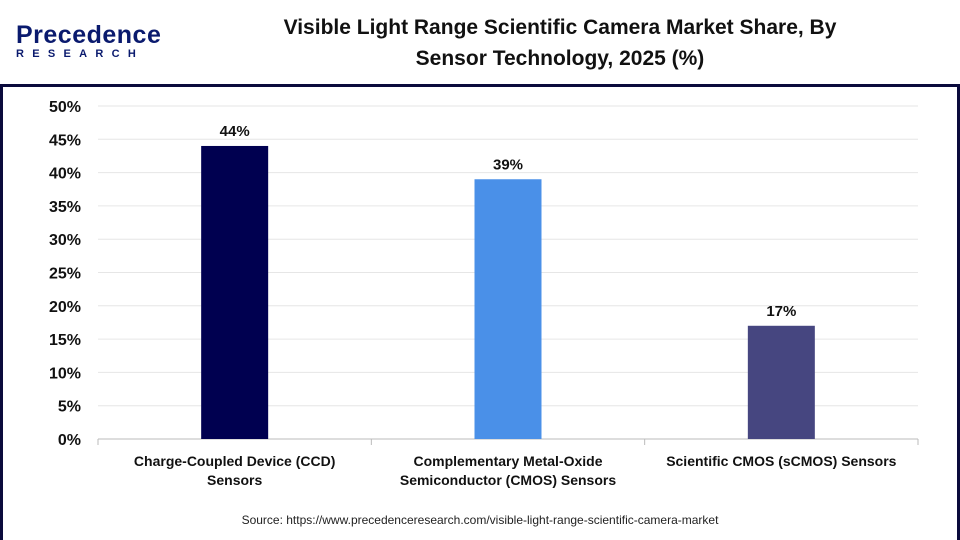 Image resolution: width=960 pixels, height=540 pixels. Describe the element at coordinates (781, 311) in the screenshot. I see `data-label: 17%` at that location.